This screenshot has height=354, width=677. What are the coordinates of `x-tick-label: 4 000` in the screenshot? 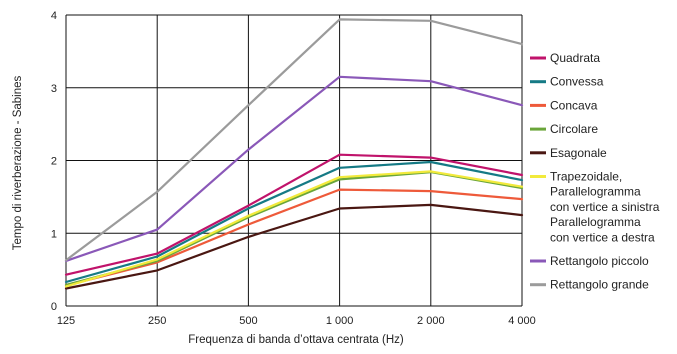 It's located at (522, 321).